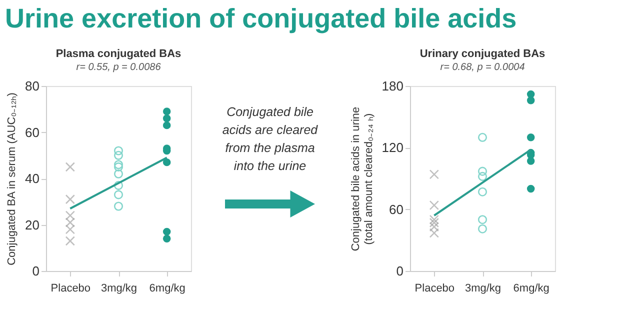 The width and height of the screenshot is (622, 332). I want to click on y-tick-label: 120, so click(393, 148).